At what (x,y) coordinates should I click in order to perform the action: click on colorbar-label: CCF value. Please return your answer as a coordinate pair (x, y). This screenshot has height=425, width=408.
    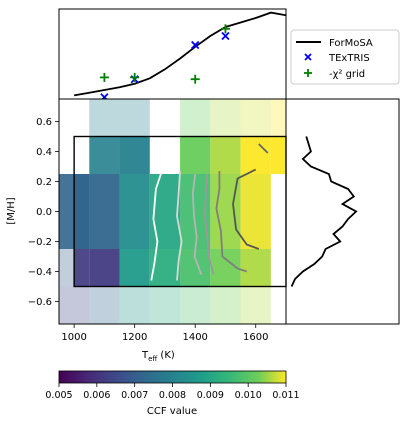
    Looking at the image, I should click on (172, 411).